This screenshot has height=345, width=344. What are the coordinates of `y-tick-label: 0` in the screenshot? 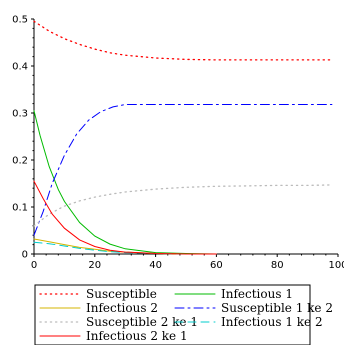 It's located at (25, 255).